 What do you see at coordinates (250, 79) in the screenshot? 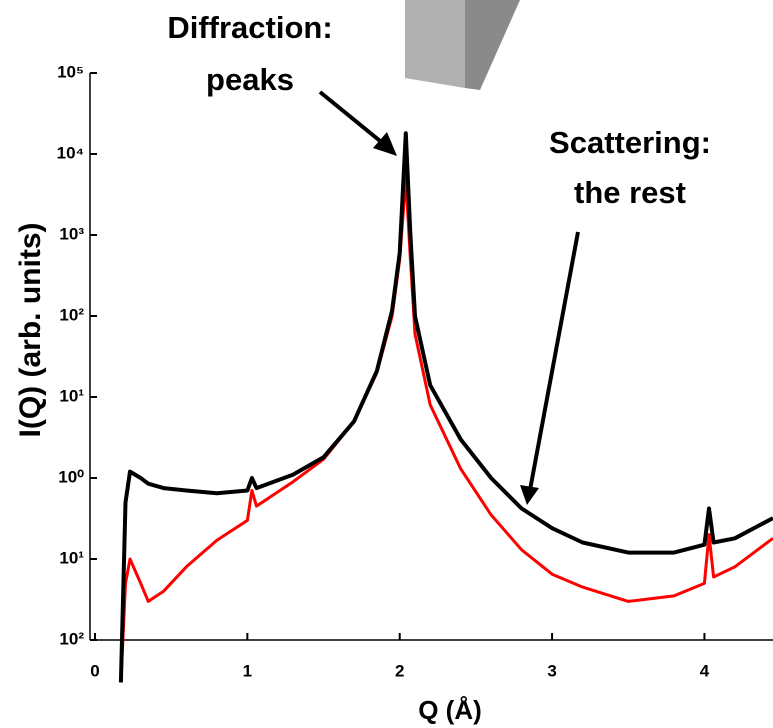
I see `annotation: peaks` at bounding box center [250, 79].